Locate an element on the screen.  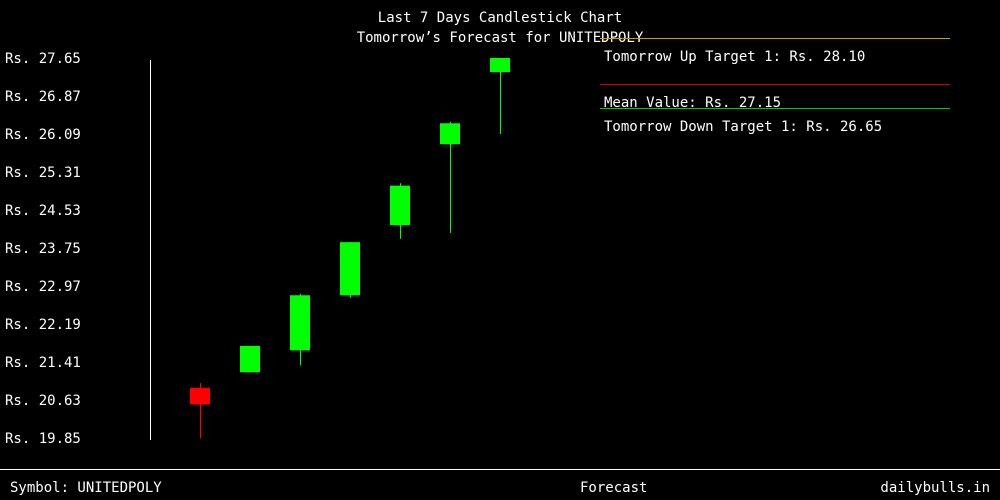
forecast-target-label: Tomorrow Up Target 1: Rs. 28.10 is located at coordinates (734, 57).